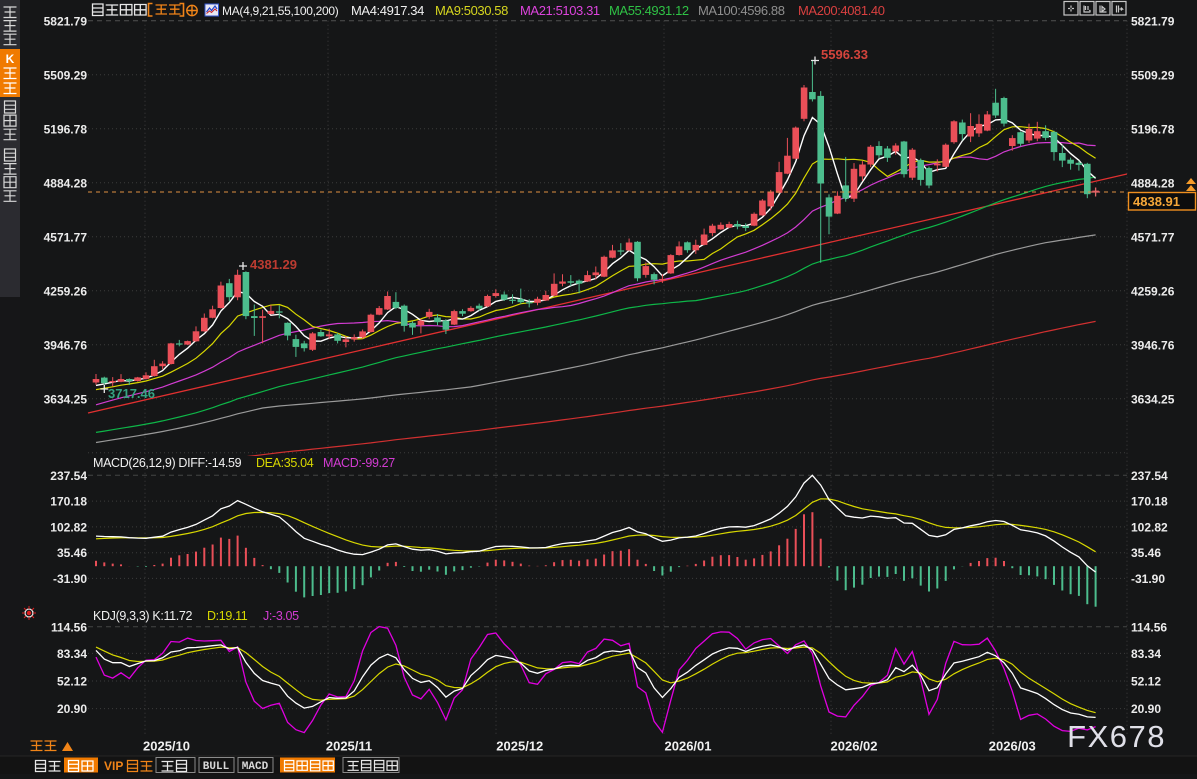 The image size is (1197, 779). Describe the element at coordinates (519, 746) in the screenshot. I see `svg-text: 2025/12` at that location.